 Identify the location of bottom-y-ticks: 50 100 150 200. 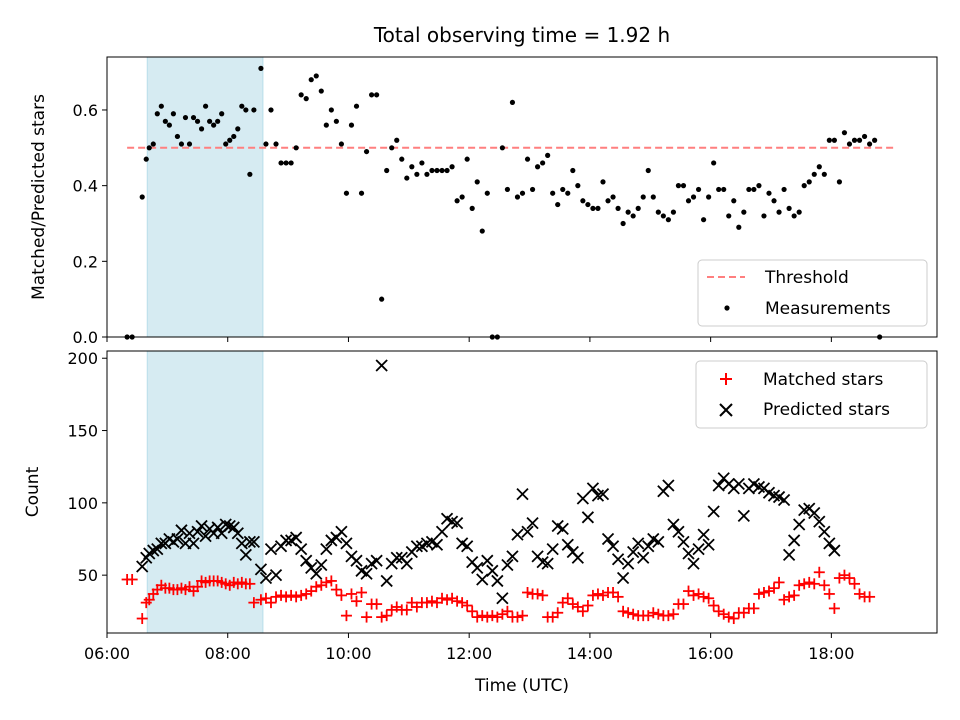
(87, 467).